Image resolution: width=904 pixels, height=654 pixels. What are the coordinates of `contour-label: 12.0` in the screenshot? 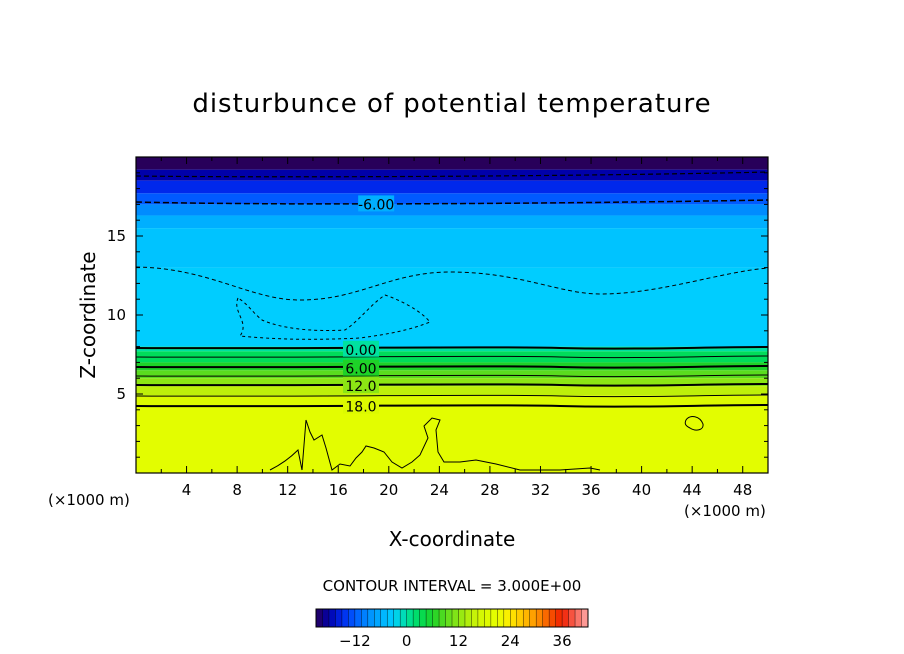 It's located at (360, 387).